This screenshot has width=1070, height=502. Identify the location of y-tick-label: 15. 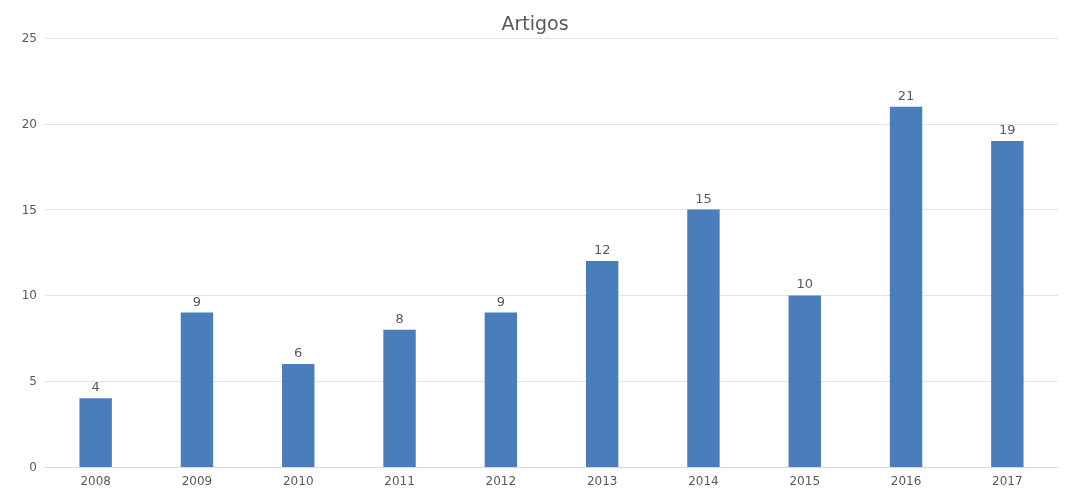
(29, 209).